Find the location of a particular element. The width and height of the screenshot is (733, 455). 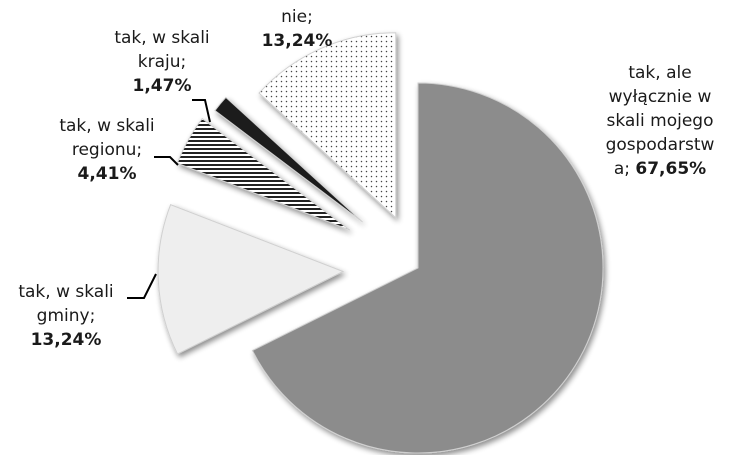

label-gmina-line-2: gminy; is located at coordinates (66, 316).